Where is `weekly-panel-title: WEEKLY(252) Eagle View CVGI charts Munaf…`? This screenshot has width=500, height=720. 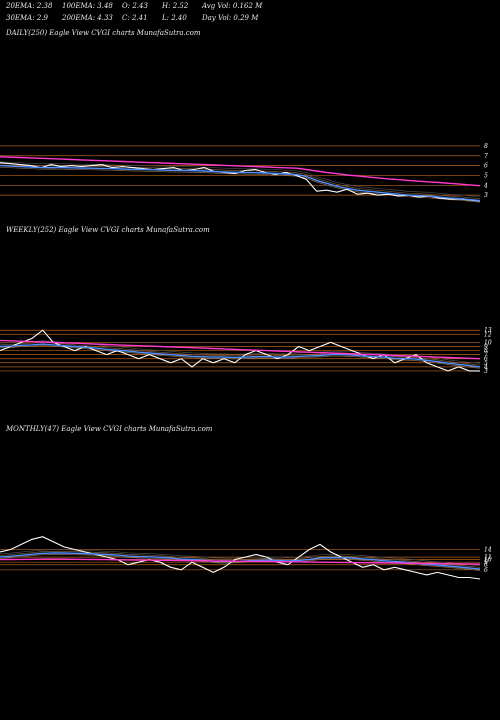
weekly-panel-title: WEEKLY(252) Eagle View CVGI charts Munaf… is located at coordinates (108, 230).